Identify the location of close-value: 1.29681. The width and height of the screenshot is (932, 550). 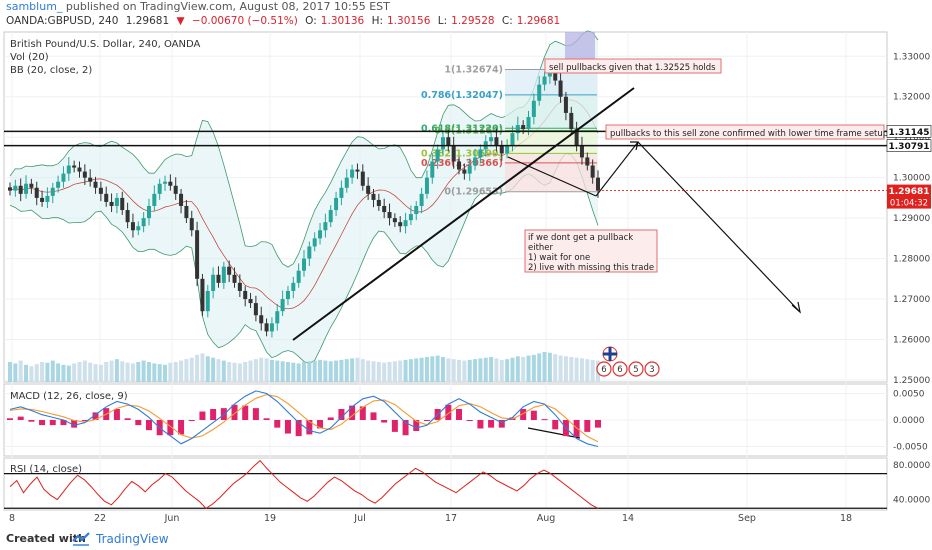
(538, 21).